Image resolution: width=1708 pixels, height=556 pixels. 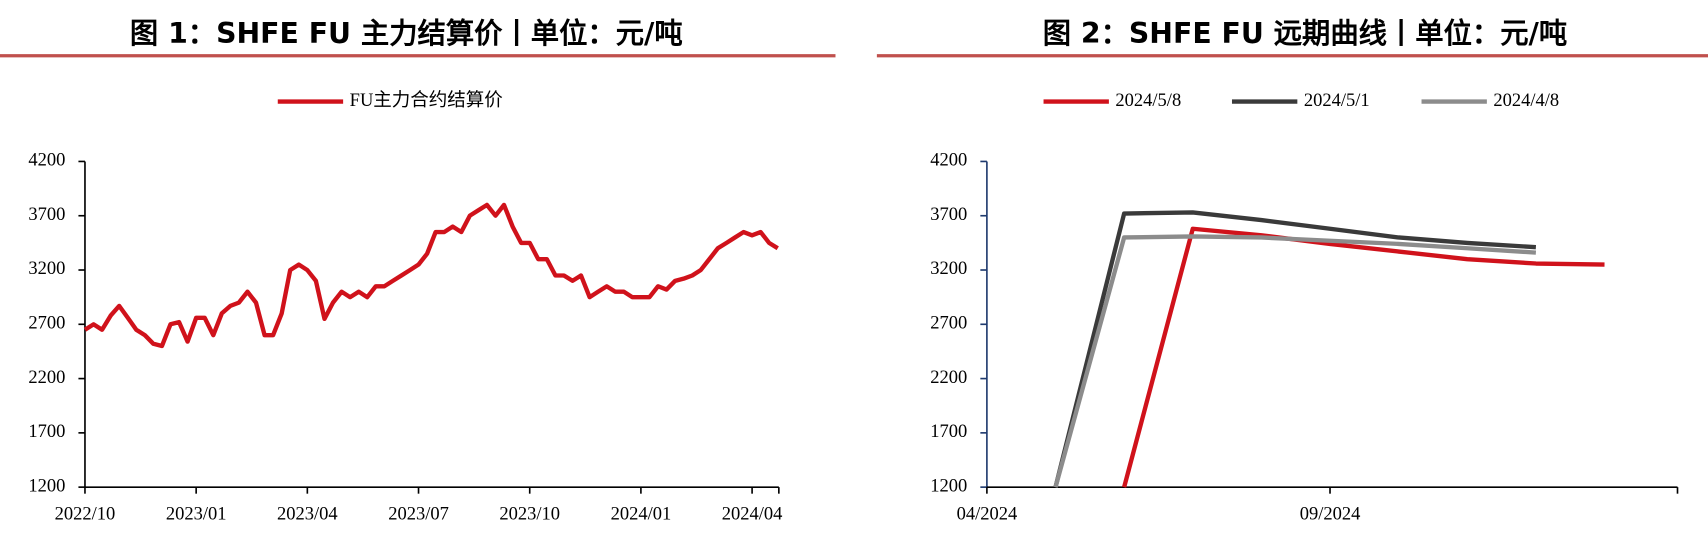 What do you see at coordinates (987, 515) in the screenshot?
I see `x-tick-label: 04/2024` at bounding box center [987, 515].